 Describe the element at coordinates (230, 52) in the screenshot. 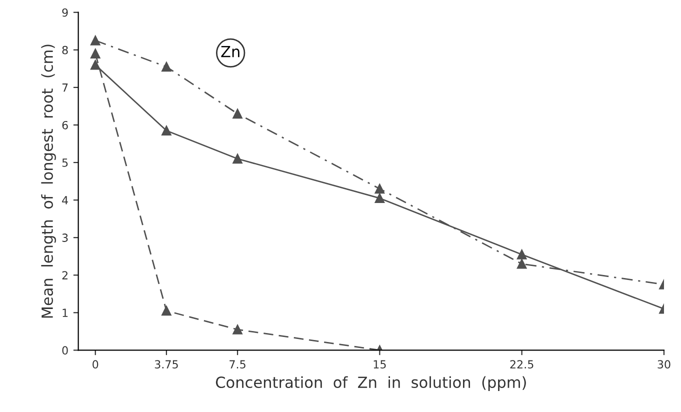

I see `annotation: Zn` at that location.